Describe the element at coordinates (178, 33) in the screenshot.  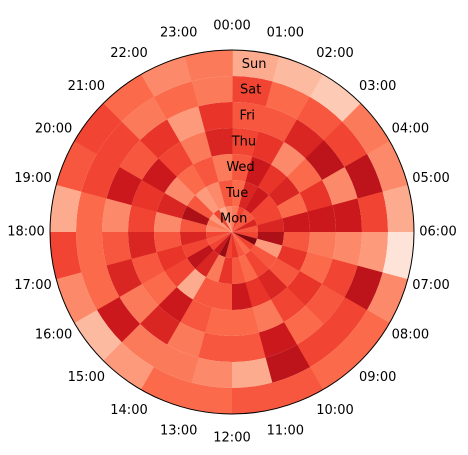
I see `hour-tick-label: 23:00` at that location.